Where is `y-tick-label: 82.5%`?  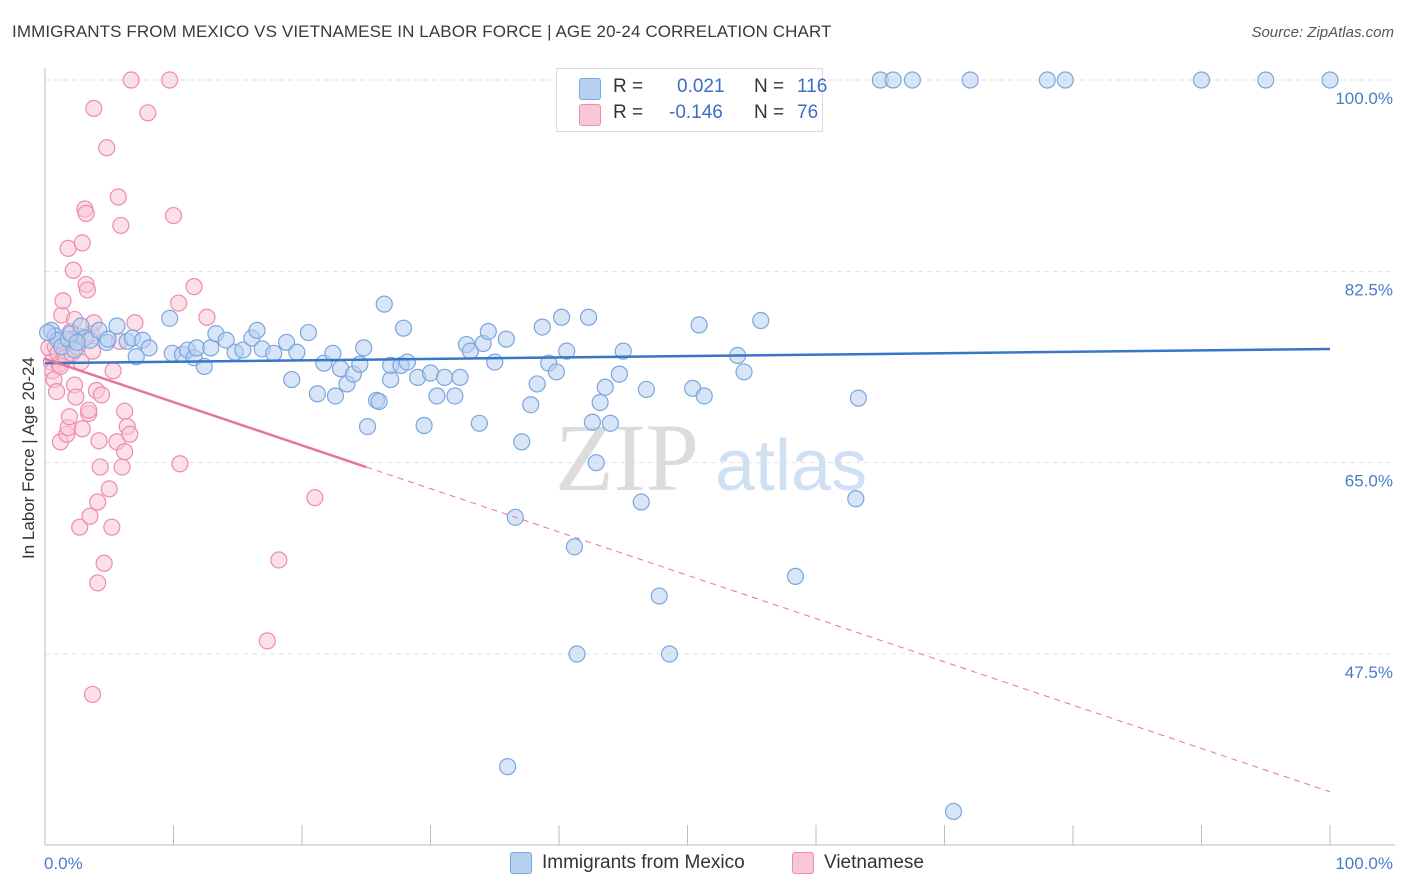
y-tick-label: 82.5% is located at coordinates (1369, 289).